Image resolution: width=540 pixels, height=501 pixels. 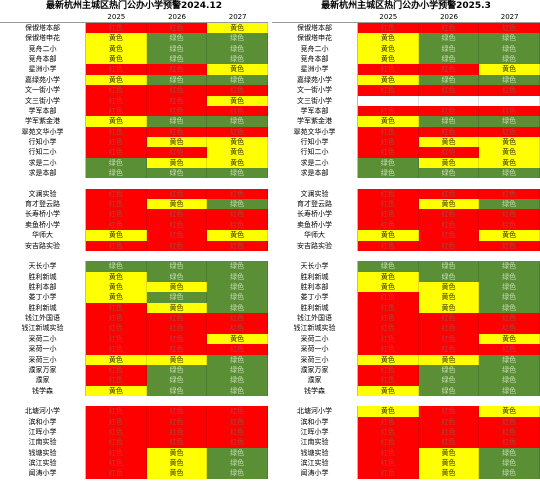 What do you see at coordinates (406, 380) in the screenshot?
I see `table-row: 濮家 红色 绿色 绿色` at bounding box center [406, 380].